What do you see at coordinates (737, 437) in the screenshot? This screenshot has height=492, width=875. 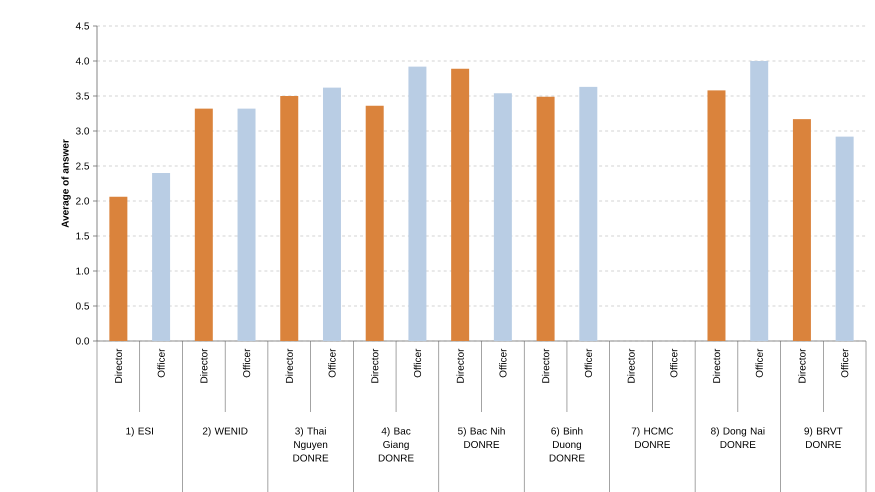 I see `text: 8) Dong Nai DONRE` at bounding box center [737, 437].